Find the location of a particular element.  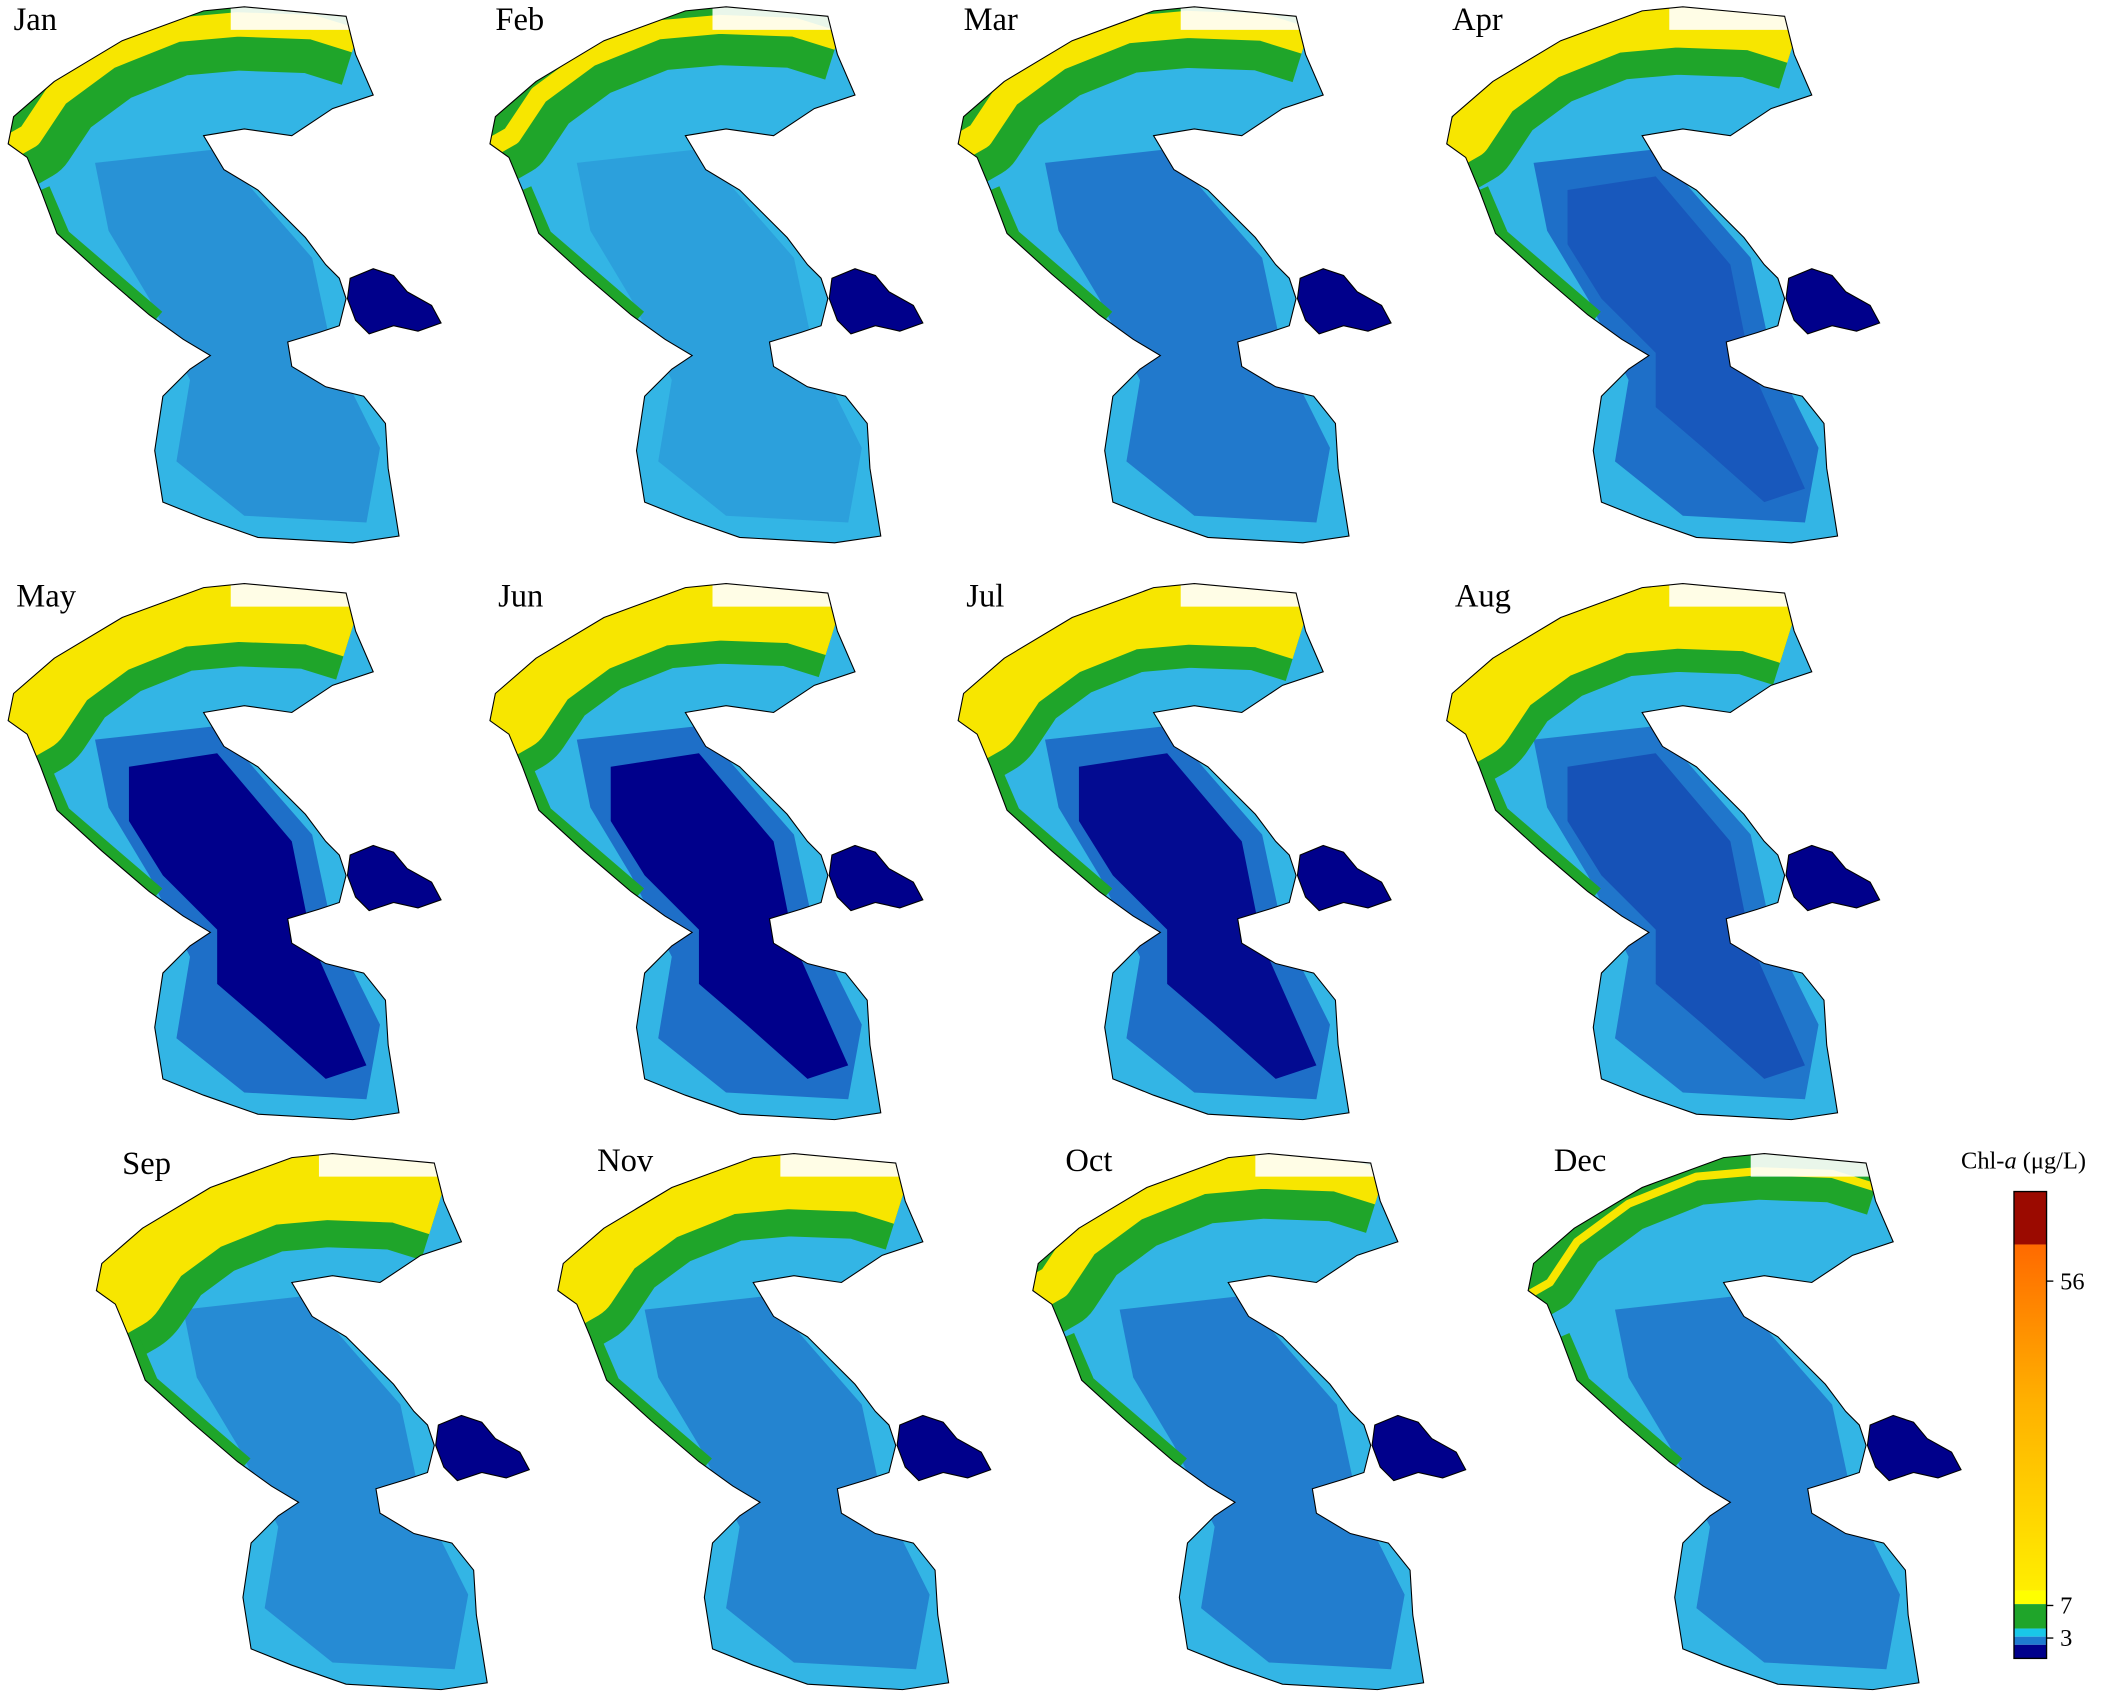

colorbar-title: Chl-a (μg/L) is located at coordinates (2023, 1160).